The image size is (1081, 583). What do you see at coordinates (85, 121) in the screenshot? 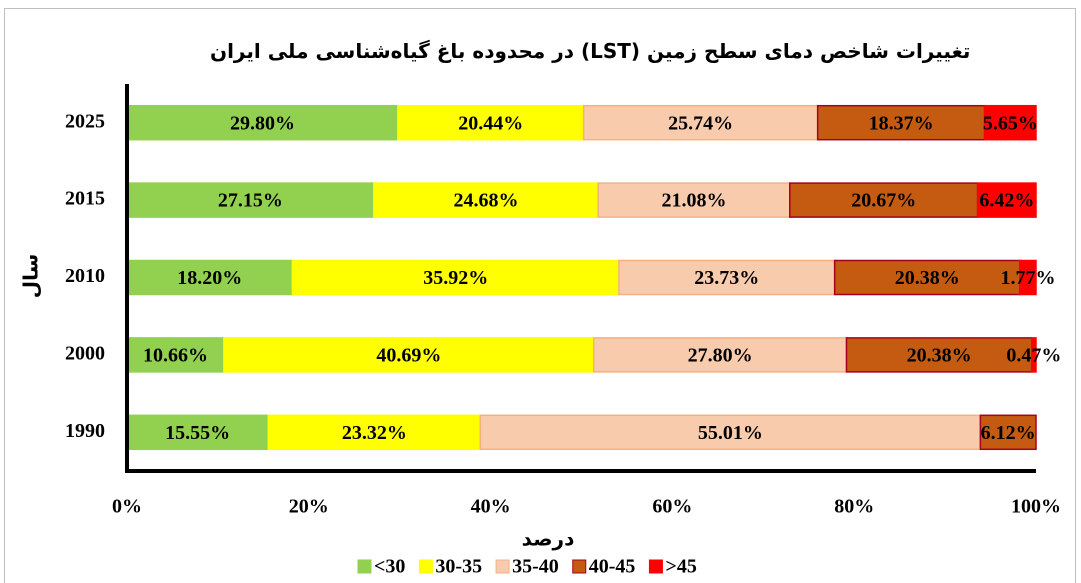
I see `y-tick-label: 2025` at bounding box center [85, 121].